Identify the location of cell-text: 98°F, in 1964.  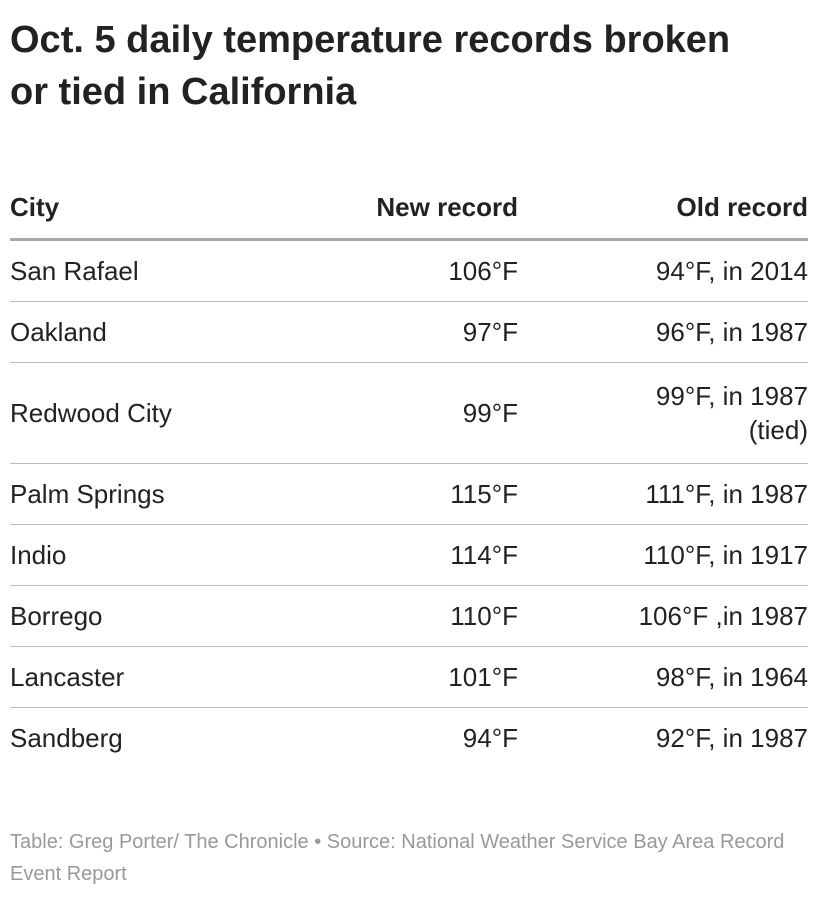
(731, 677).